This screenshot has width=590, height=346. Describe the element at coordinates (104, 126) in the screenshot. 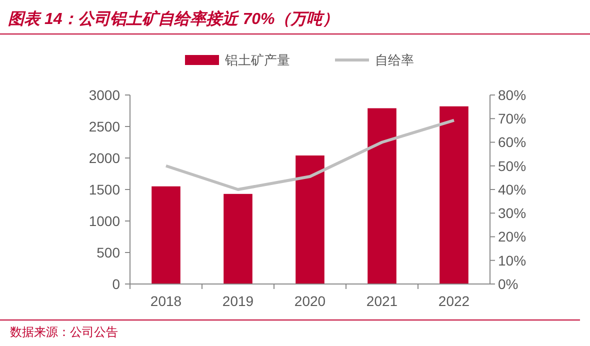

I see `y-tick-label: 2500` at that location.